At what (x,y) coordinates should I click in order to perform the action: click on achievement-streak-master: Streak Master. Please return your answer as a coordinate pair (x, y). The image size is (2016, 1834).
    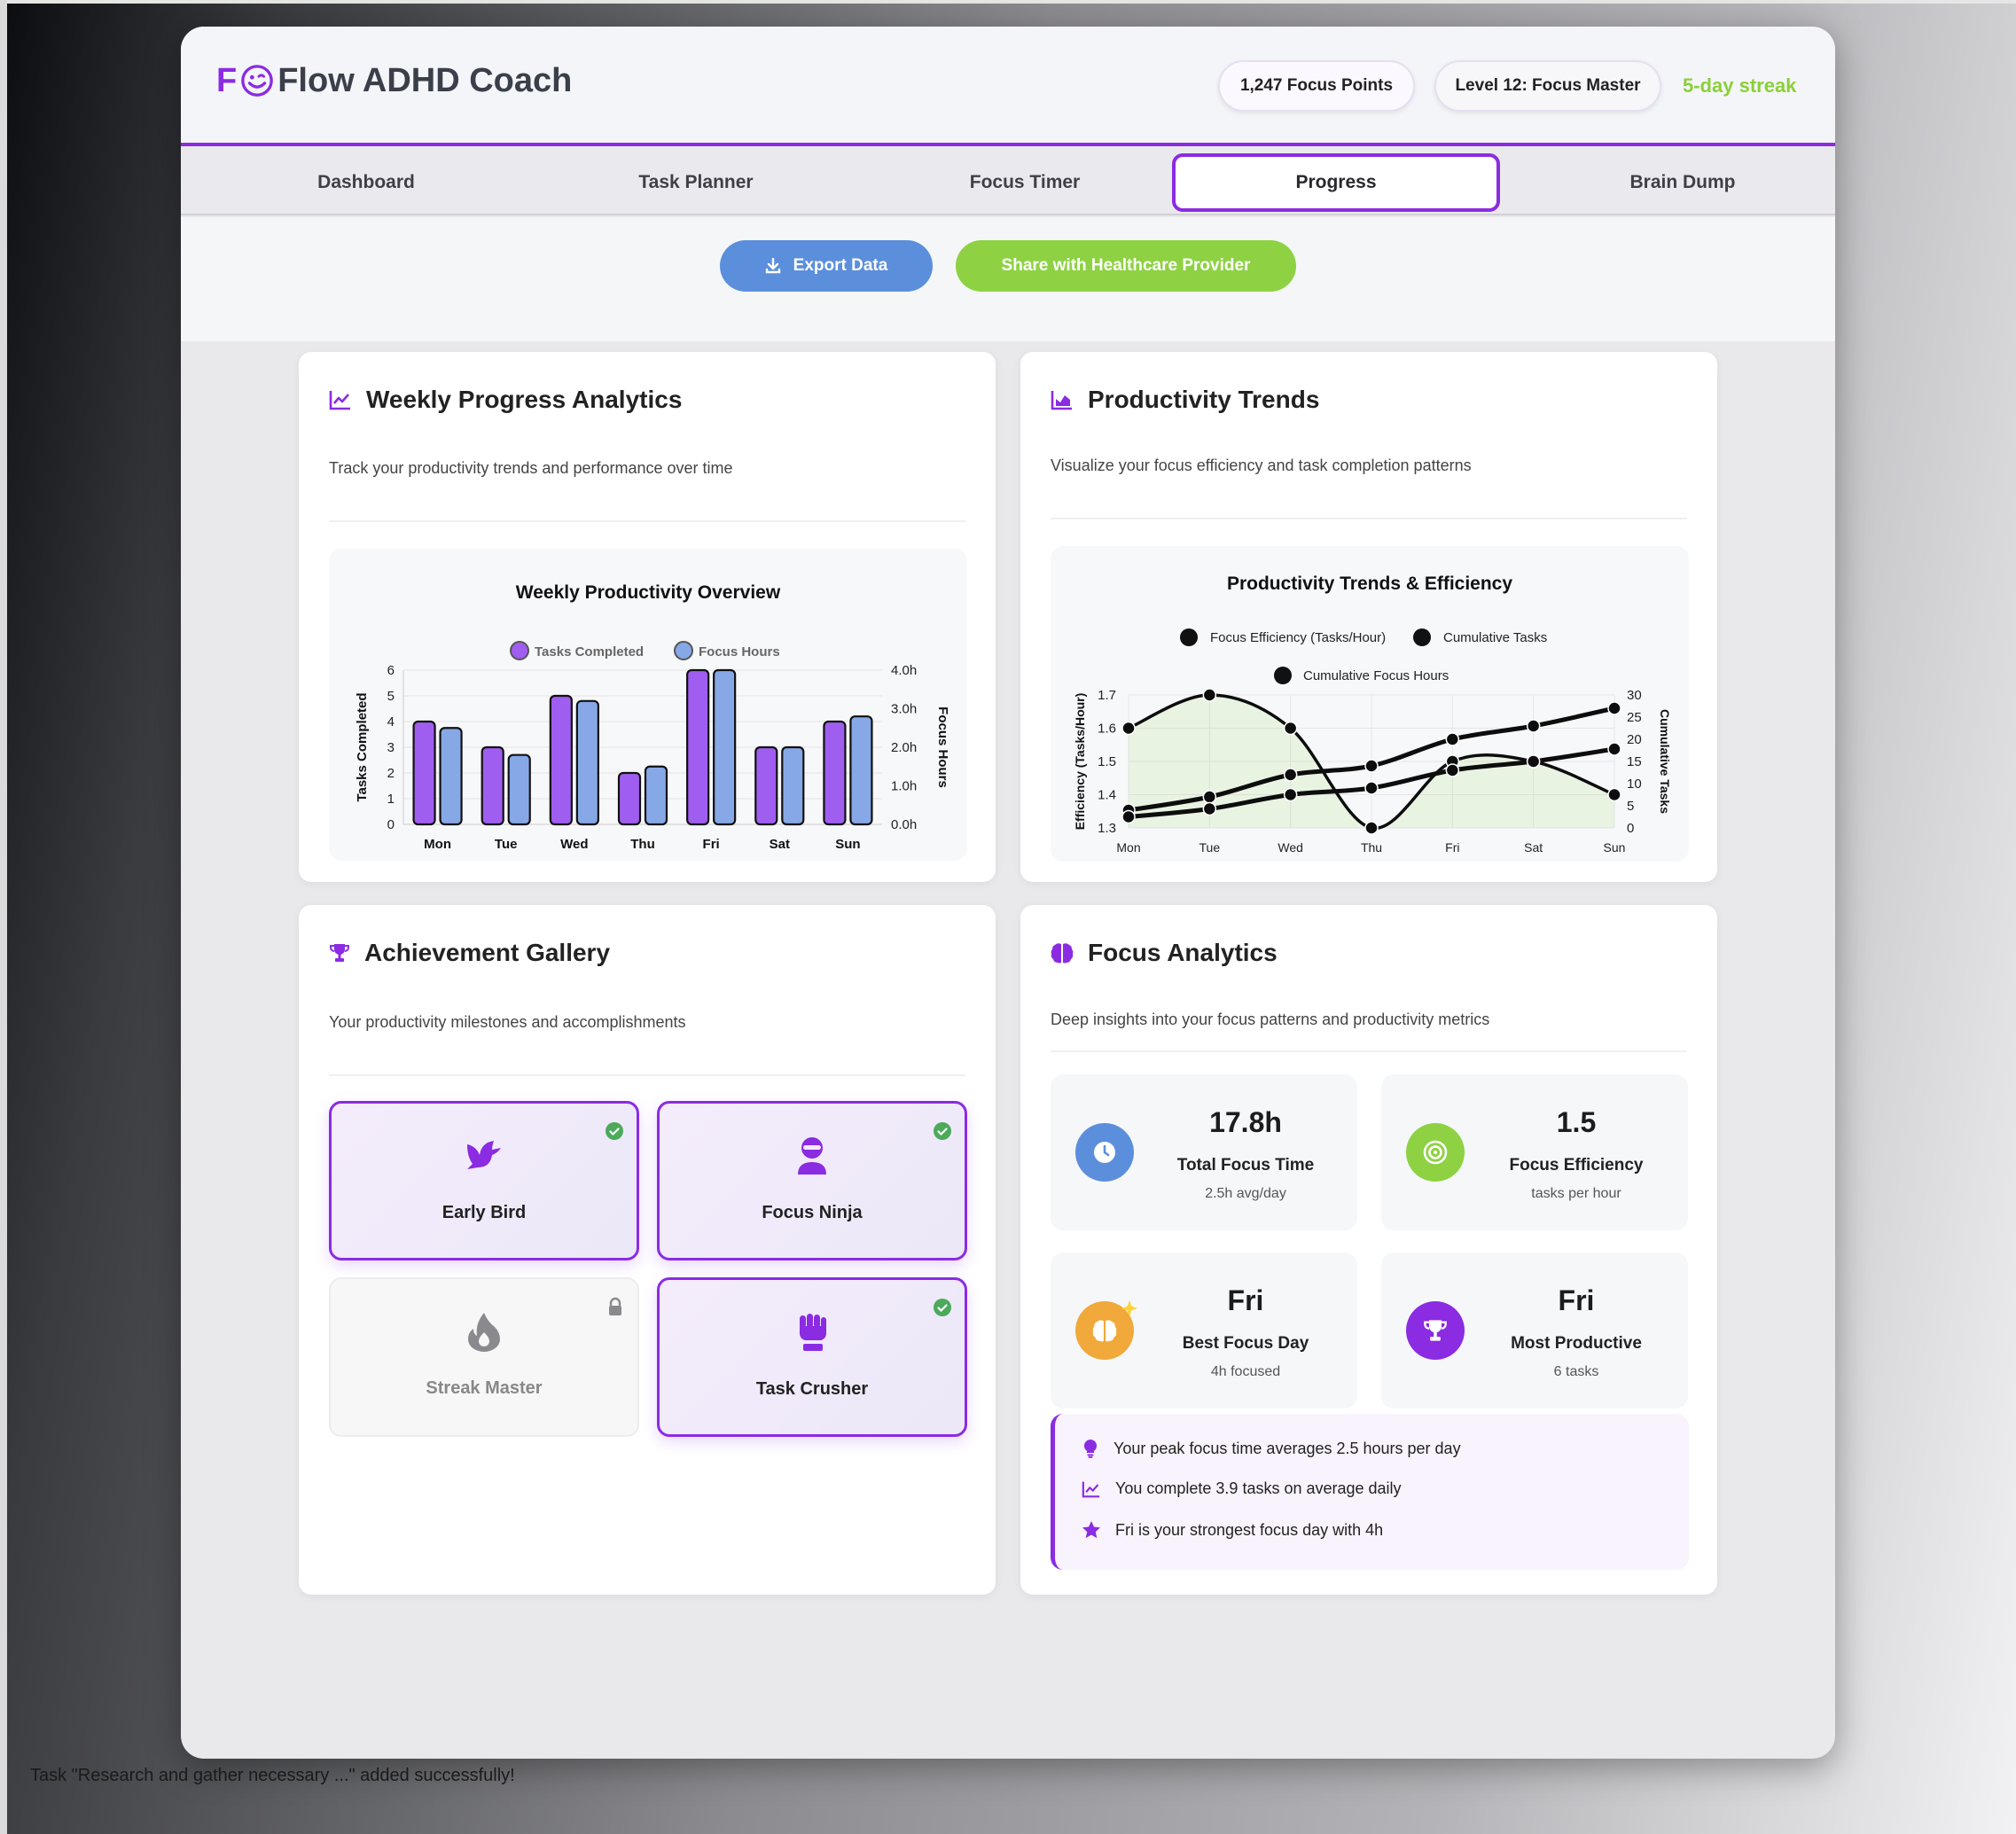
    Looking at the image, I should click on (484, 1357).